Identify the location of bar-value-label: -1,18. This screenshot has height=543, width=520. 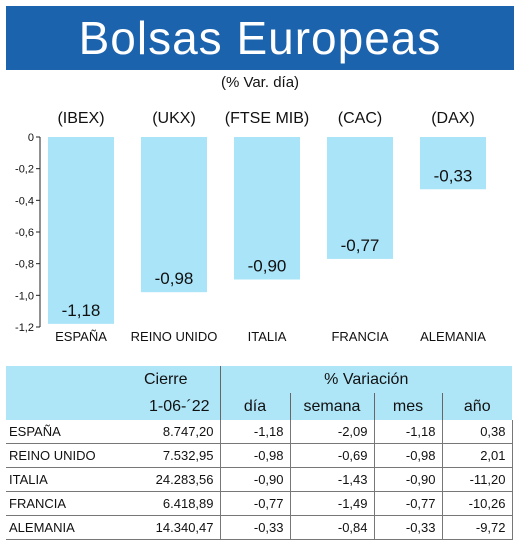
(81, 310).